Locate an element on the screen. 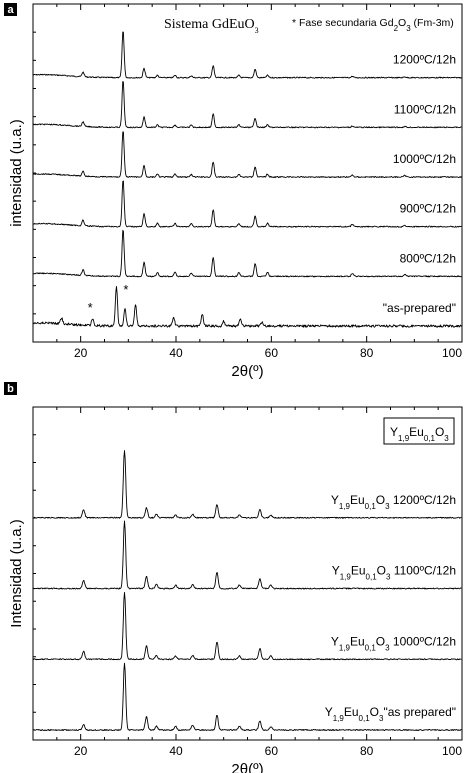 The image size is (474, 773). chart-title: Sistema GdEuO3 is located at coordinates (211, 26).